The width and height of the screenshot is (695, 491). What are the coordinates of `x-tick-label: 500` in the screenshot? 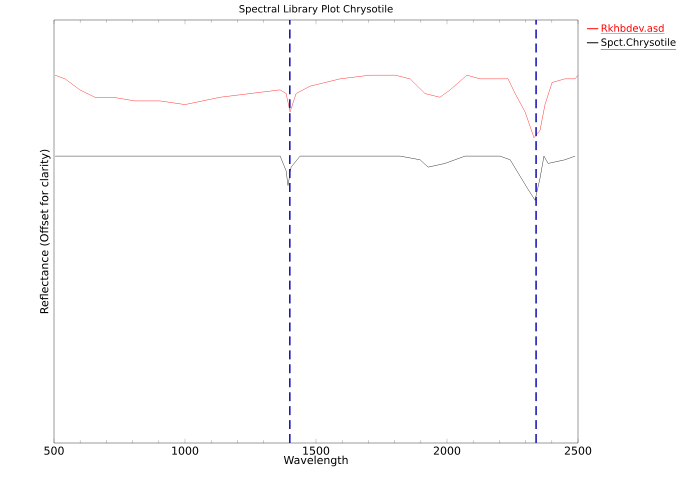 It's located at (54, 450).